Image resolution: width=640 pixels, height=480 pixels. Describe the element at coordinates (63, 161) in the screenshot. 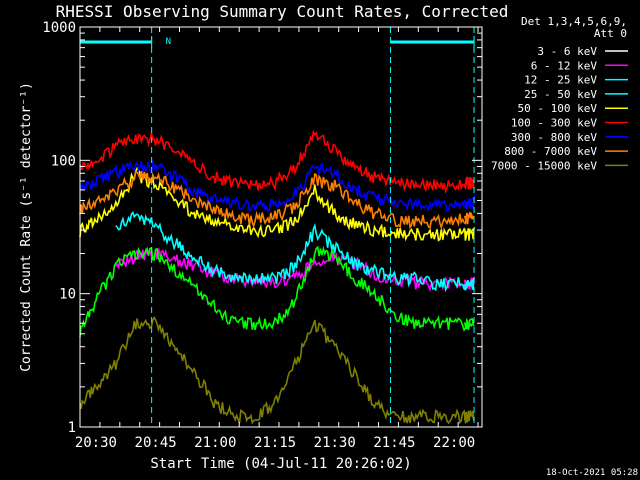

I see `y-tick-label: 100` at that location.